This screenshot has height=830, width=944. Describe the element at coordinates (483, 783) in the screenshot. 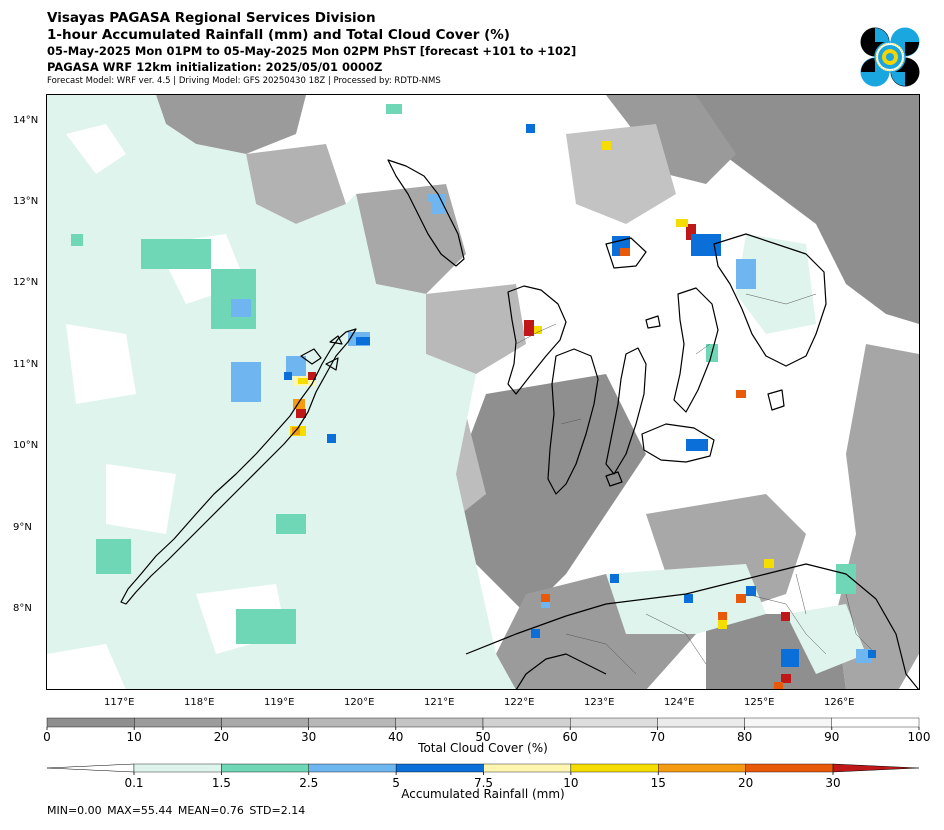

I see `rain-colorbar-tick-label: 7.5` at that location.